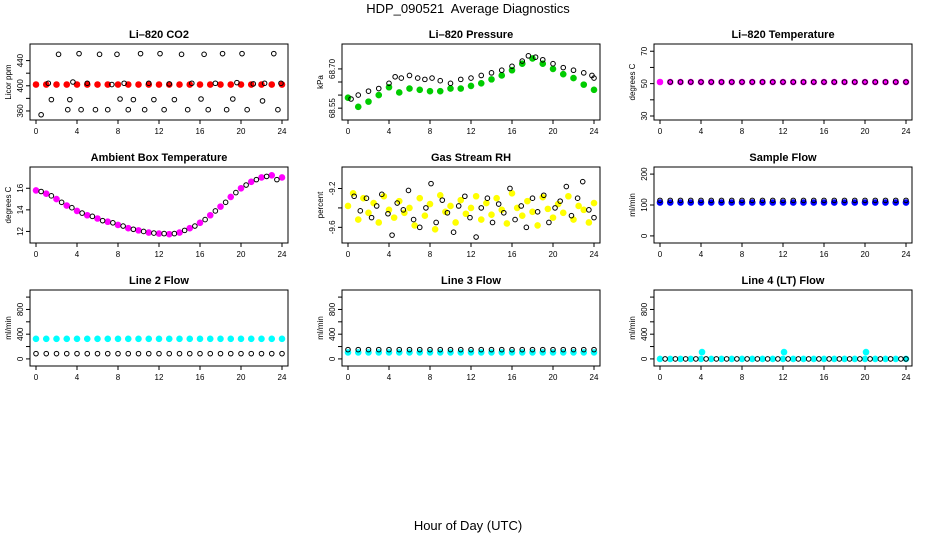 This screenshot has height=540, width=936. I want to click on plot-frame, so click(471, 82).